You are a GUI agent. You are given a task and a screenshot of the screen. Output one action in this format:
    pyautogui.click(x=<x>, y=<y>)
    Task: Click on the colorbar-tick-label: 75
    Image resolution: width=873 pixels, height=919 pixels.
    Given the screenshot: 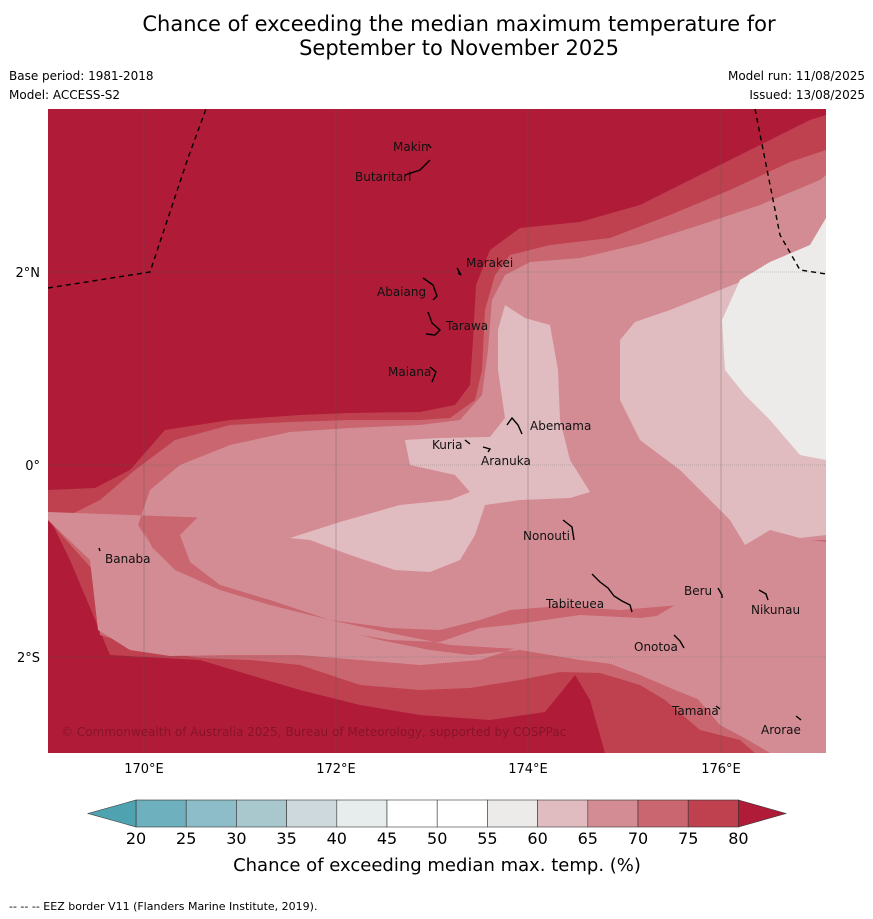 What is the action you would take?
    pyautogui.click(x=688, y=838)
    